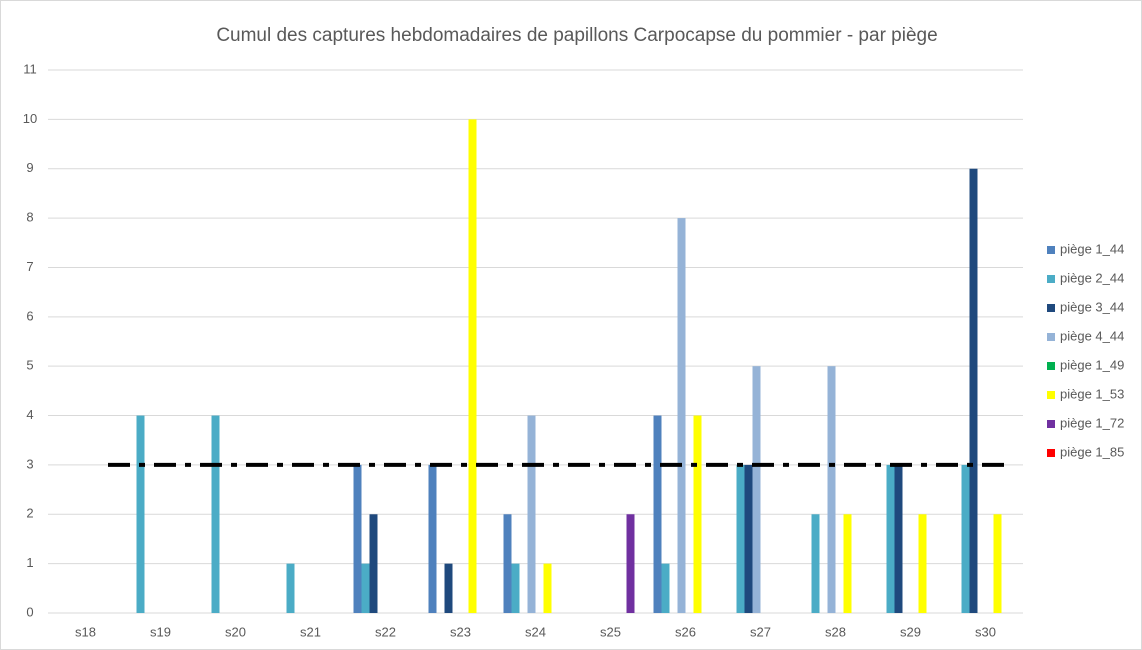  Describe the element at coordinates (30, 68) in the screenshot. I see `y-tick-label: 11` at that location.